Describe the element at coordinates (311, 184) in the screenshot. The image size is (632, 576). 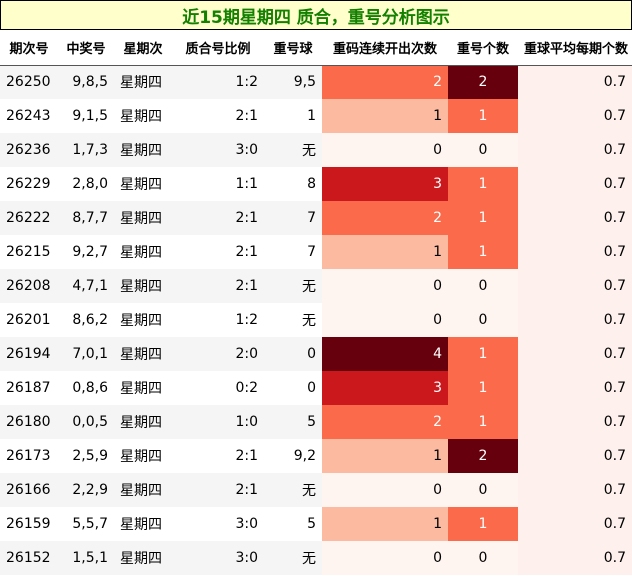
I see `cell-repeat-ball: 8` at that location.